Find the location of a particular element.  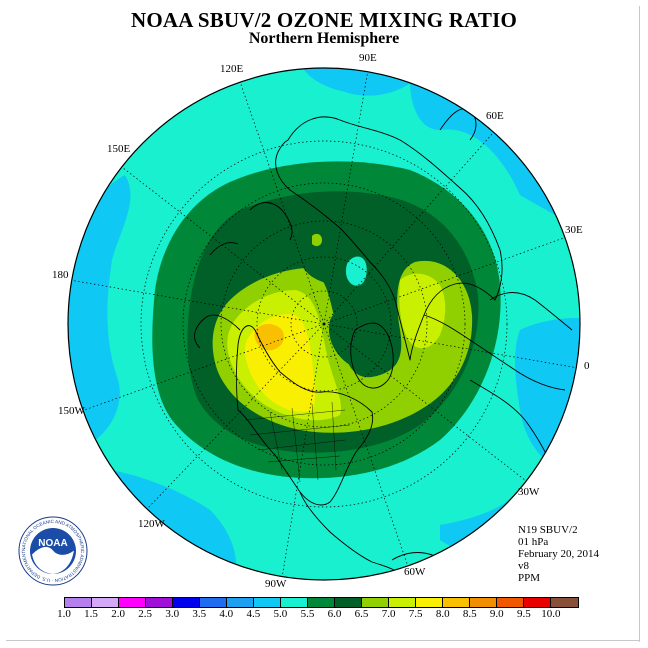

colorbar is located at coordinates (321, 602).